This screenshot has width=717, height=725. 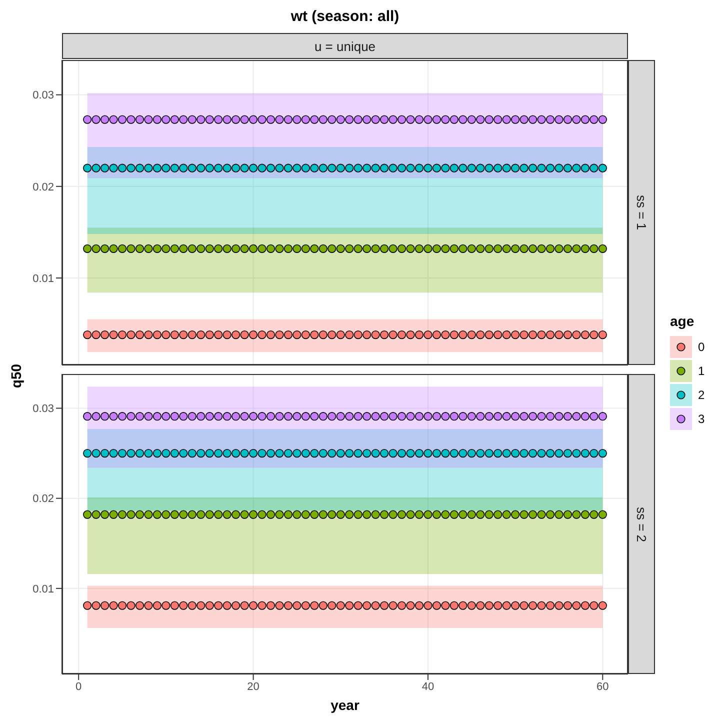 I want to click on x-tick-label: 0, so click(x=79, y=686).